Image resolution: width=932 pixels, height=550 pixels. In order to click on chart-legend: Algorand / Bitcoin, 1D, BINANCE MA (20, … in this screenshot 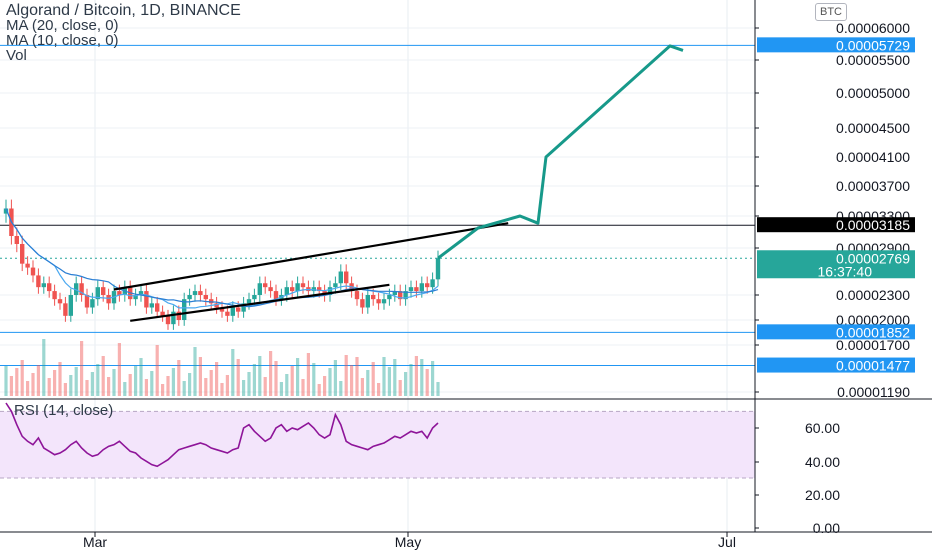, I will do `click(123, 33)`.